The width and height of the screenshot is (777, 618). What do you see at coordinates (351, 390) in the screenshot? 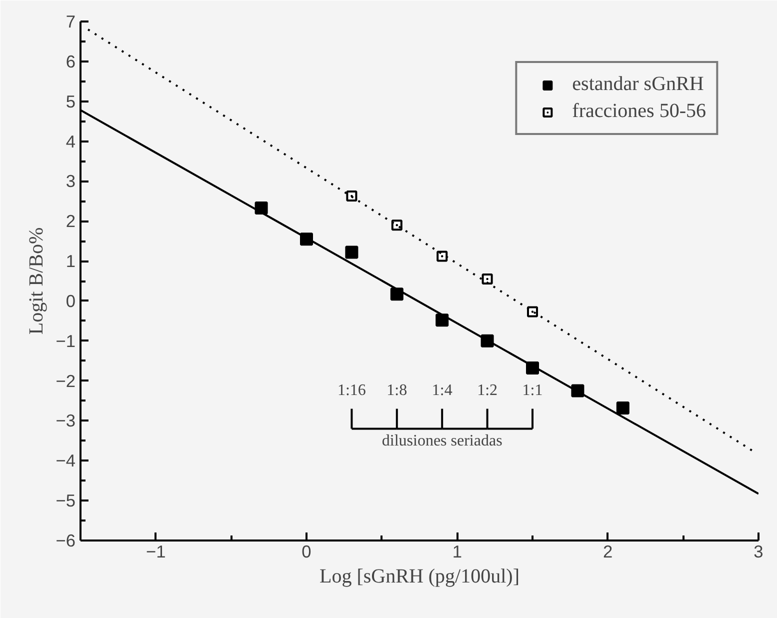
I see `annotation: 1:16` at bounding box center [351, 390].